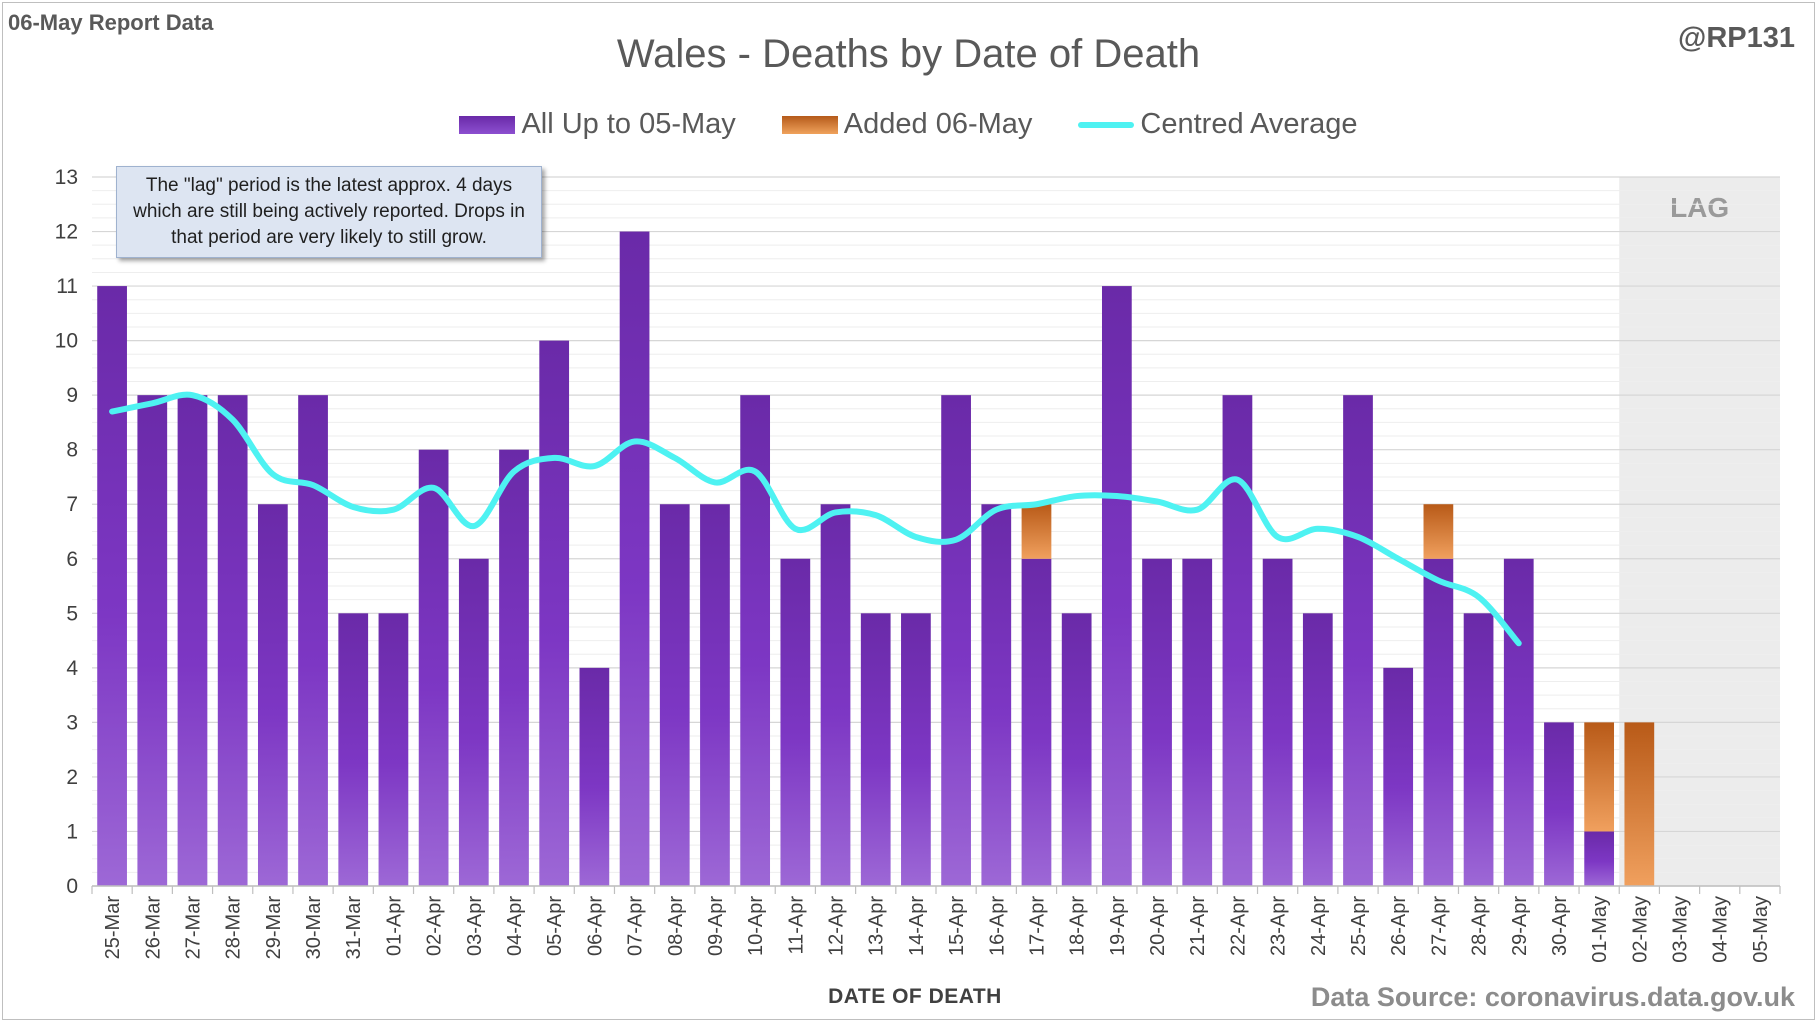  I want to click on x-tick-label: 03-Apr, so click(475, 926).